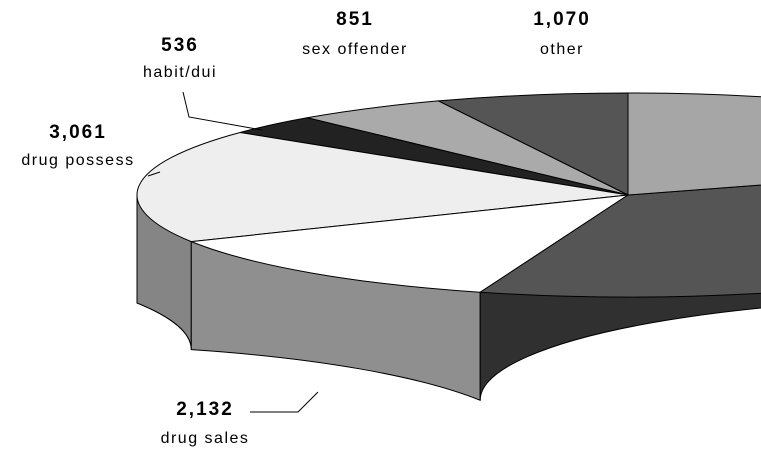 This screenshot has width=761, height=452. What do you see at coordinates (180, 72) in the screenshot?
I see `category-label: habit/dui` at bounding box center [180, 72].